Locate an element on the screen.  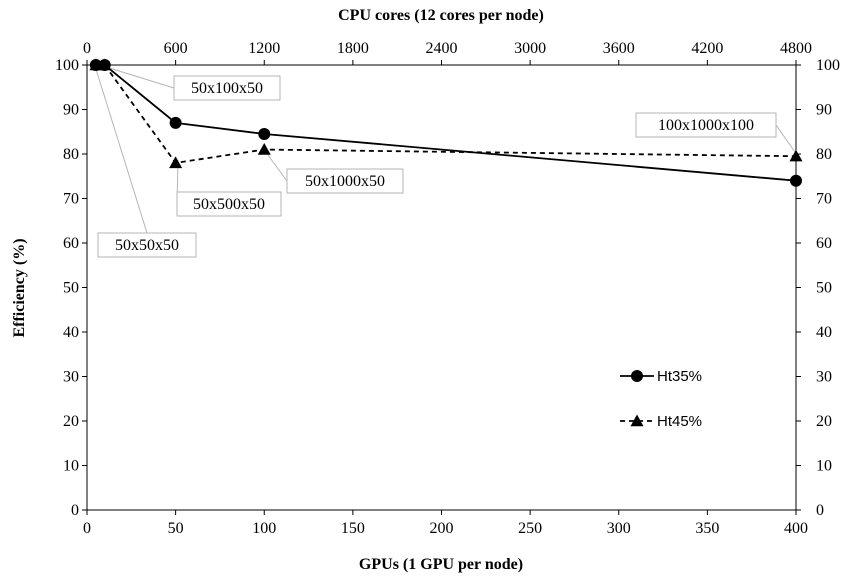
y-tick-label-right: 0 is located at coordinates (820, 510).